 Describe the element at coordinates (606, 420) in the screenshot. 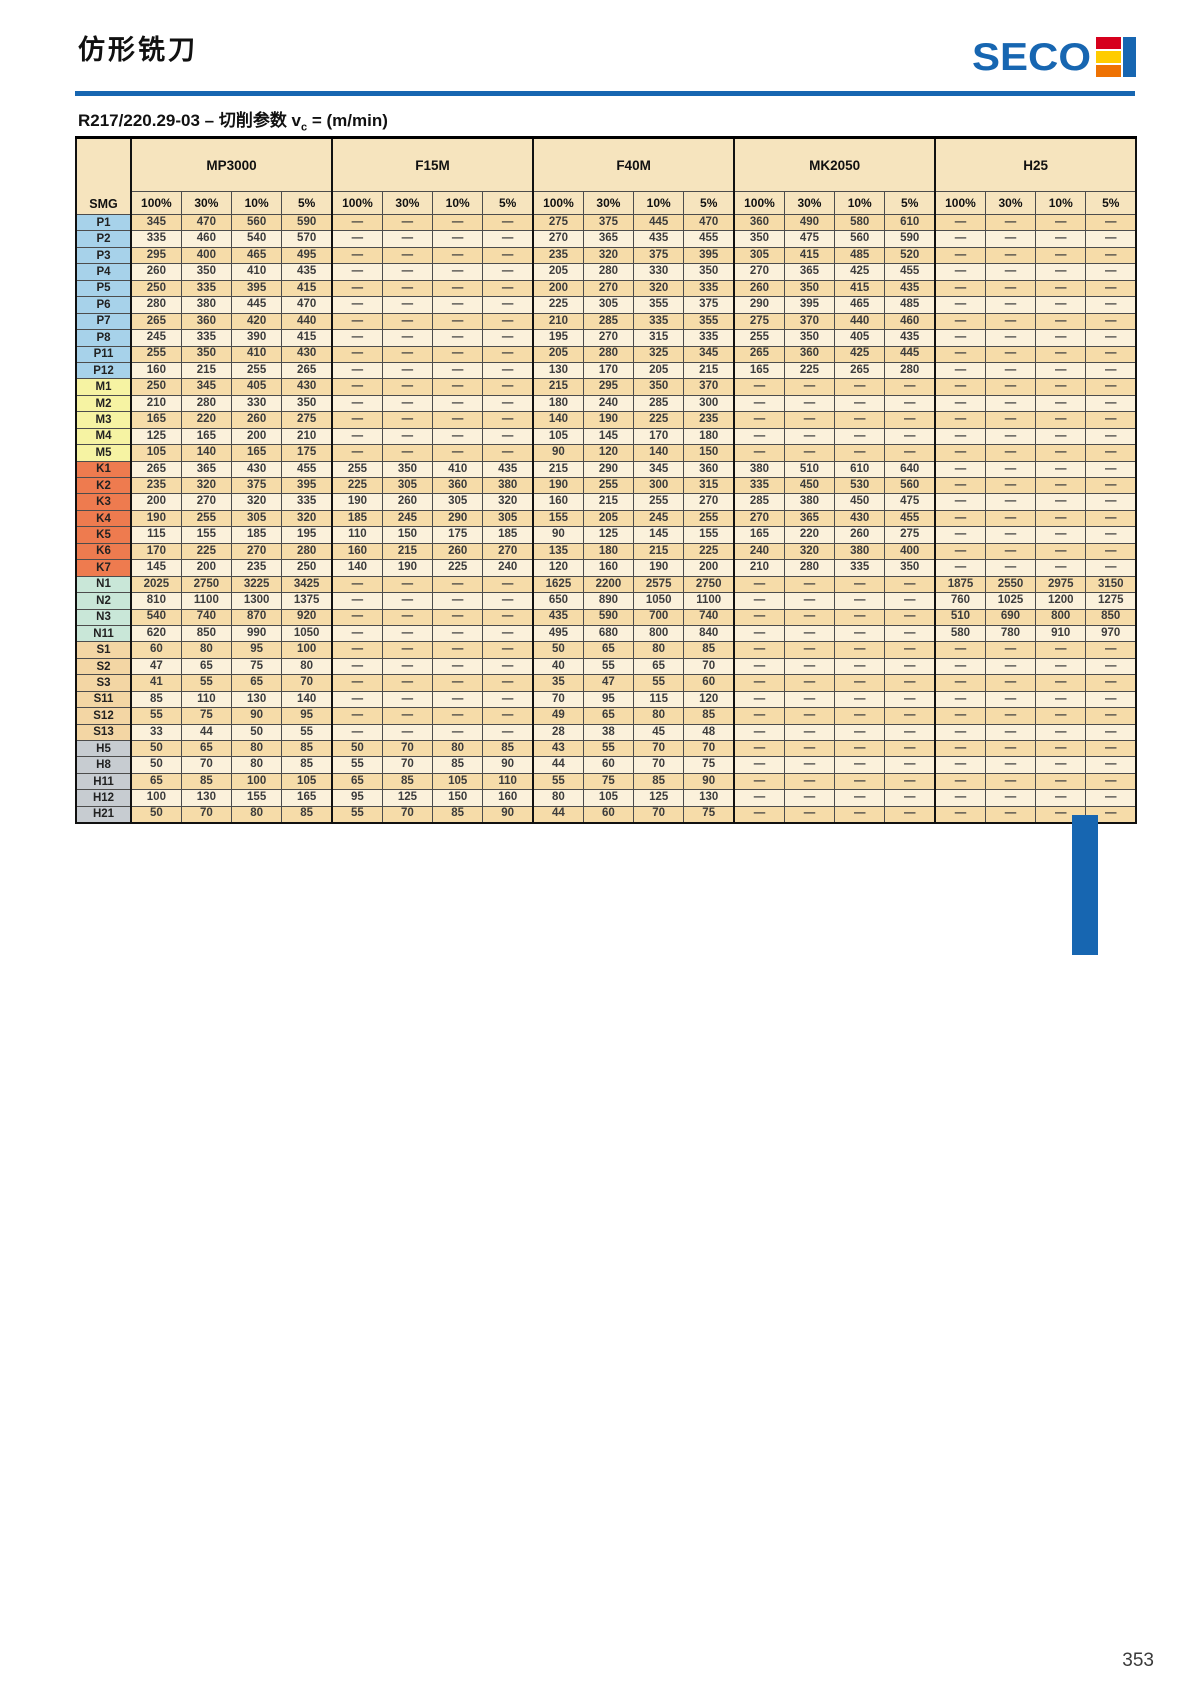

I see `table-row: M3 165 220 260 275— — — —140 190 225 235— — — — — — — —` at that location.